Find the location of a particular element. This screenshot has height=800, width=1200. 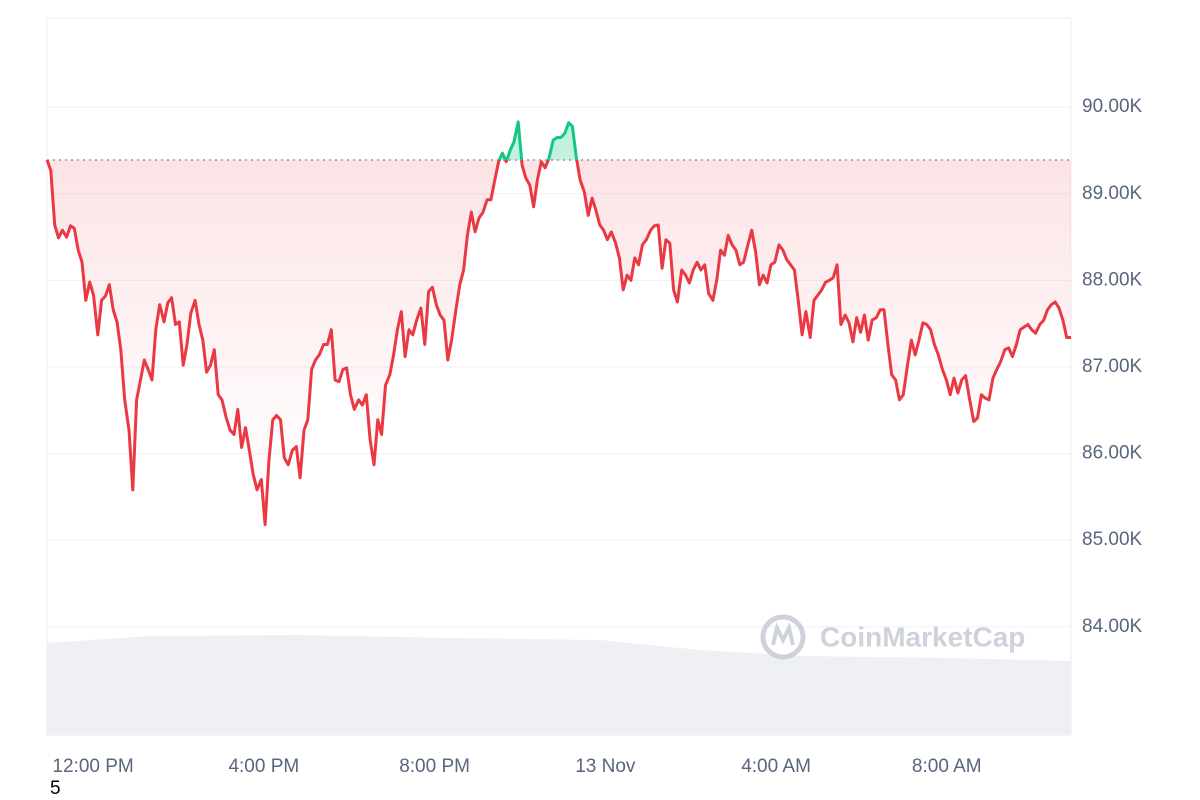

x-tick-label: 4:00 PM is located at coordinates (263, 766).